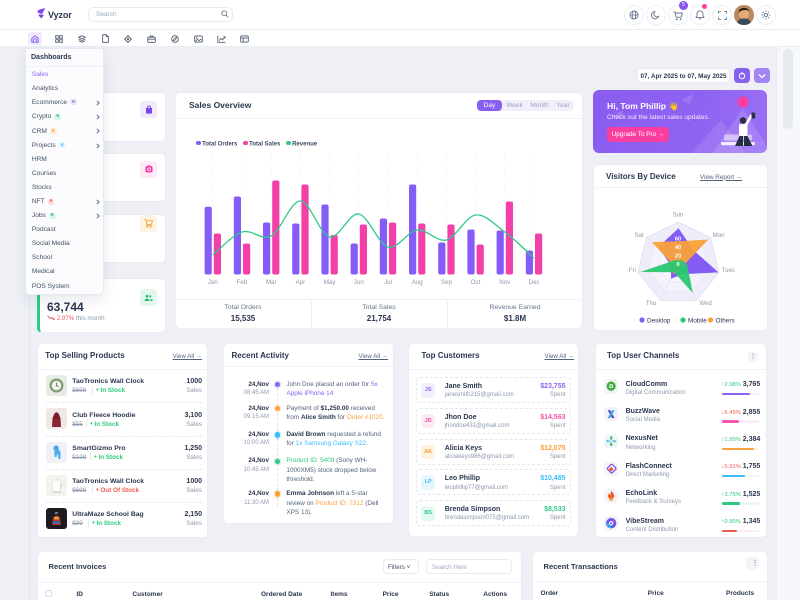 This screenshot has width=800, height=600. Describe the element at coordinates (301, 282) in the screenshot. I see `svg-text: Apr` at that location.